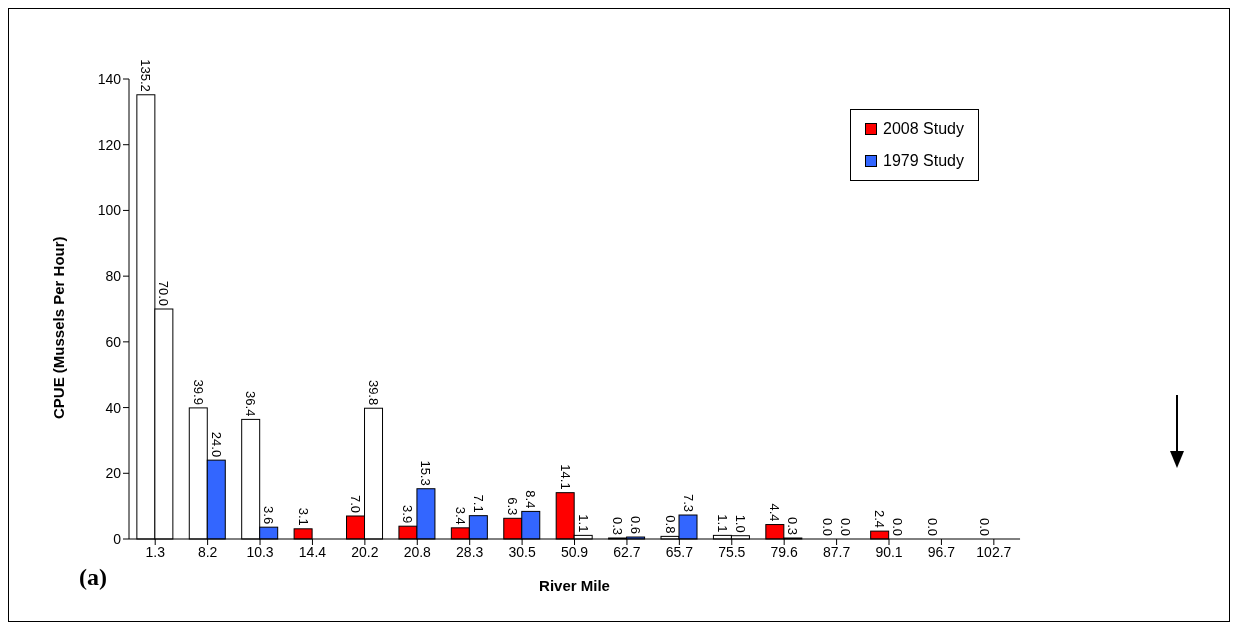 Image resolution: width=1238 pixels, height=630 pixels. I want to click on x-tick-label: 28.3, so click(470, 551).